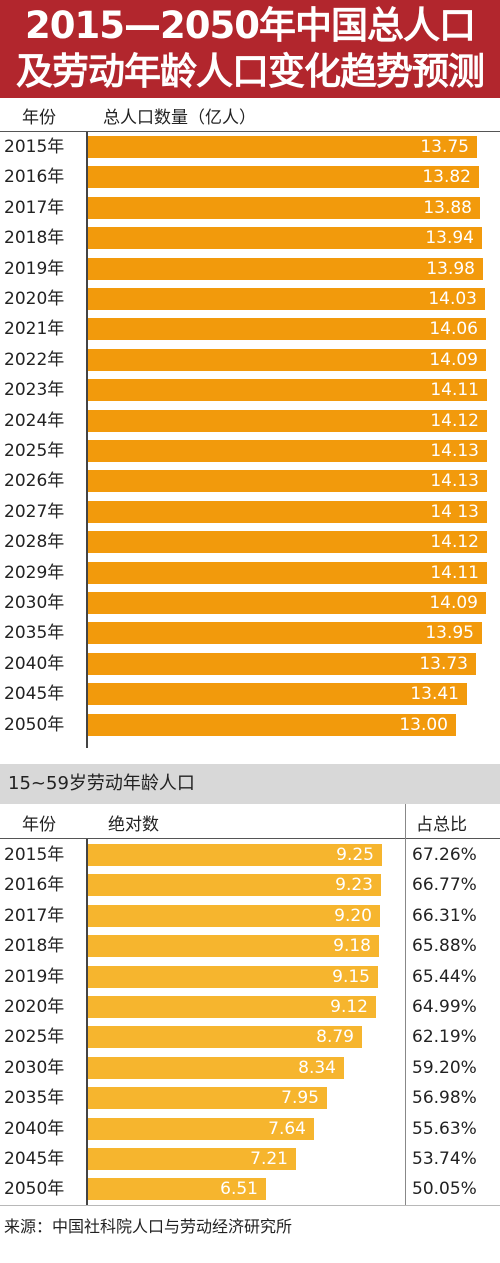 Image resolution: width=500 pixels, height=1263 pixels. I want to click on year-label: 2021年, so click(34, 329).